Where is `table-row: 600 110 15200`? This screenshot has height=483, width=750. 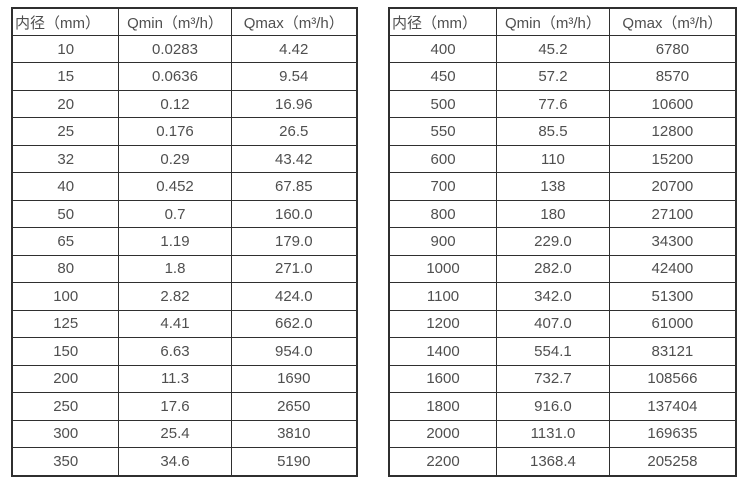
table-row: 600 110 15200 is located at coordinates (562, 159).